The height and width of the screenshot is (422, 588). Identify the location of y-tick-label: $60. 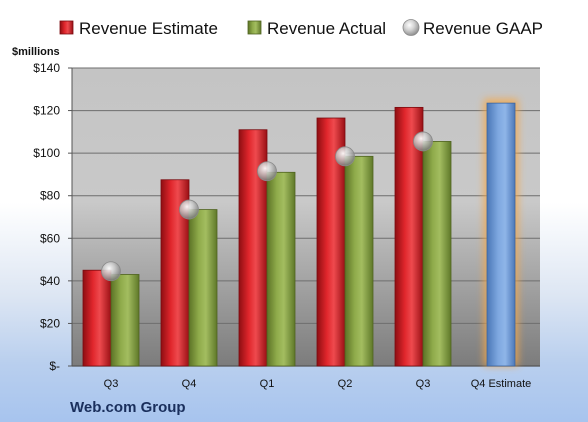
(50, 238).